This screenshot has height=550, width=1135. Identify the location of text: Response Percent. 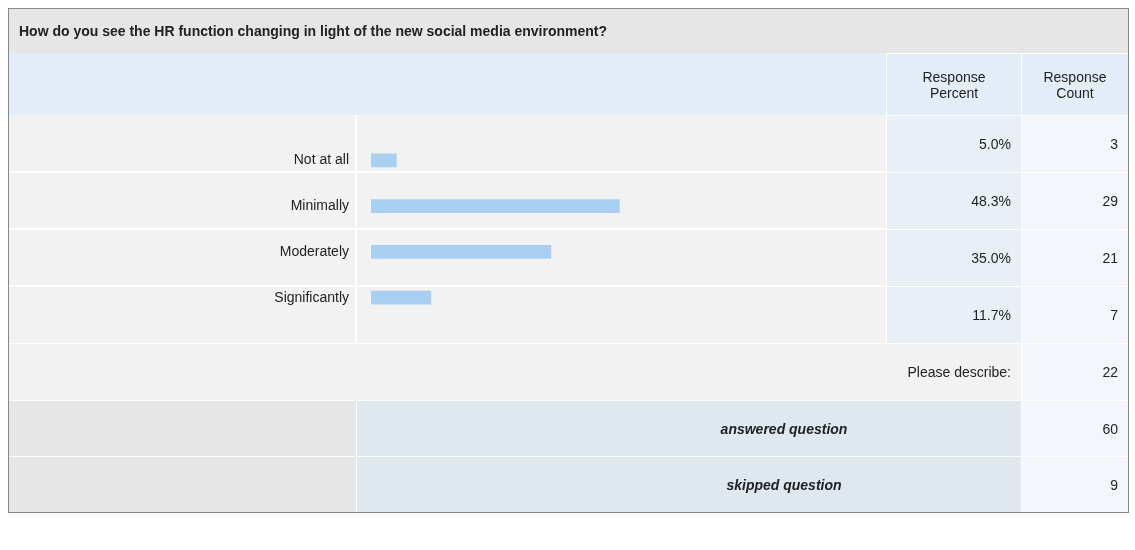
(953, 84).